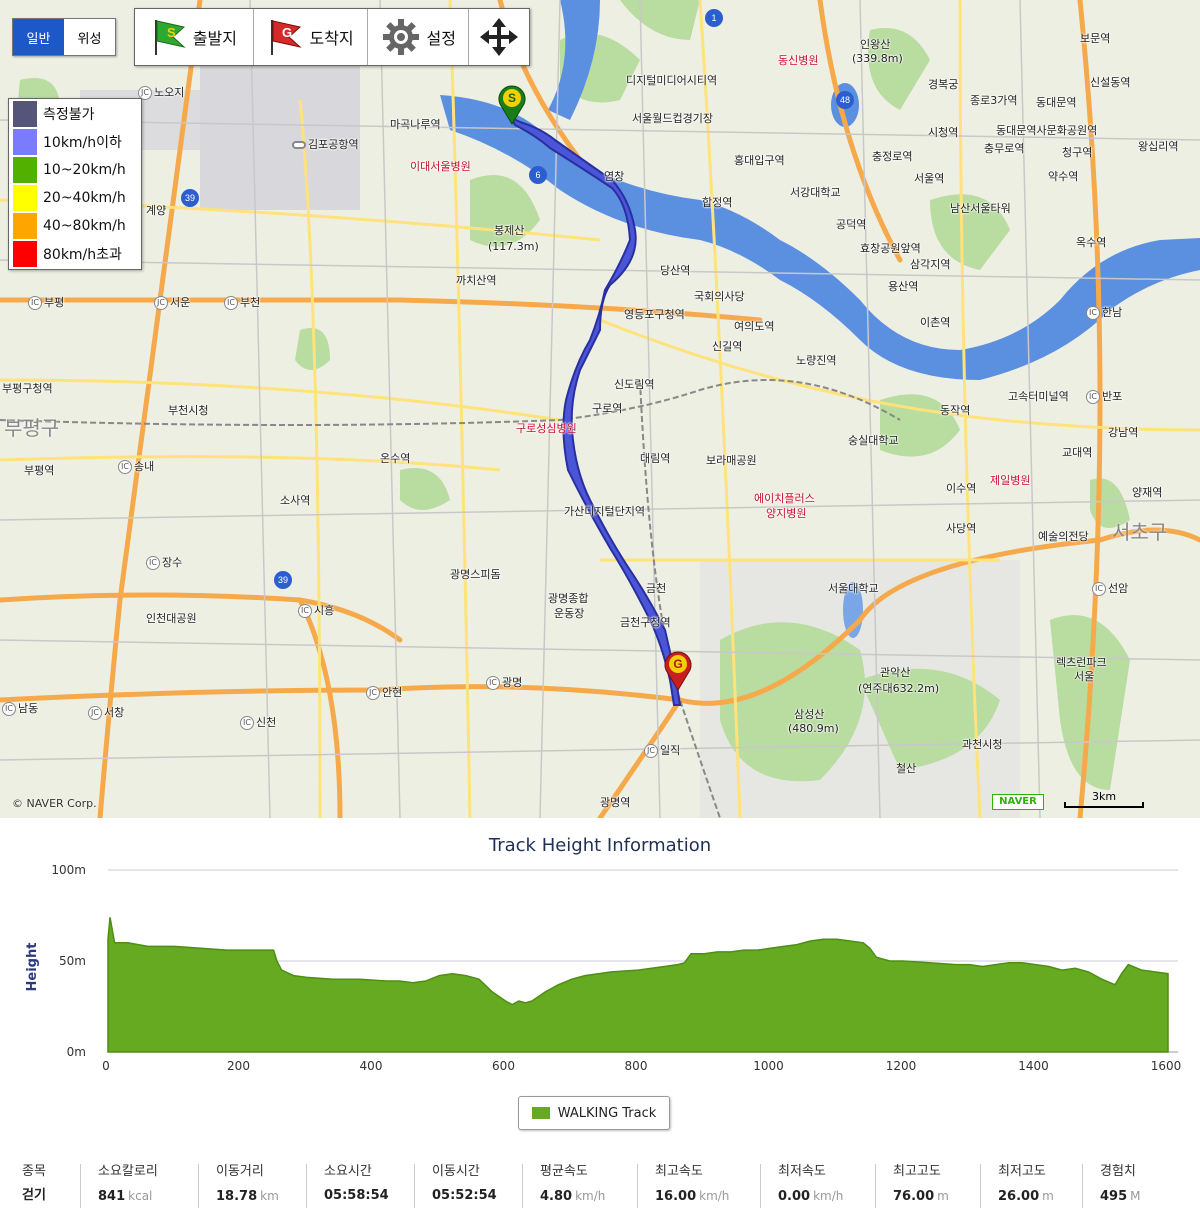  I want to click on move-arrows-icon, so click(499, 37).